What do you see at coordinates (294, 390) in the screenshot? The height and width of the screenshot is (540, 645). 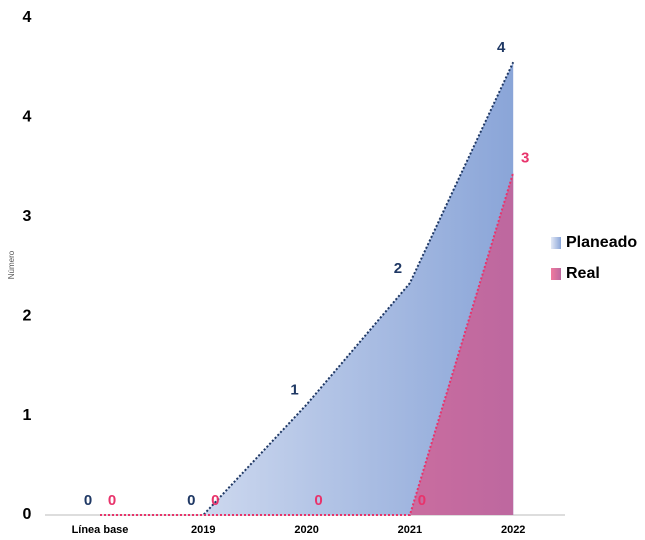 I see `value-label: 1` at bounding box center [294, 390].